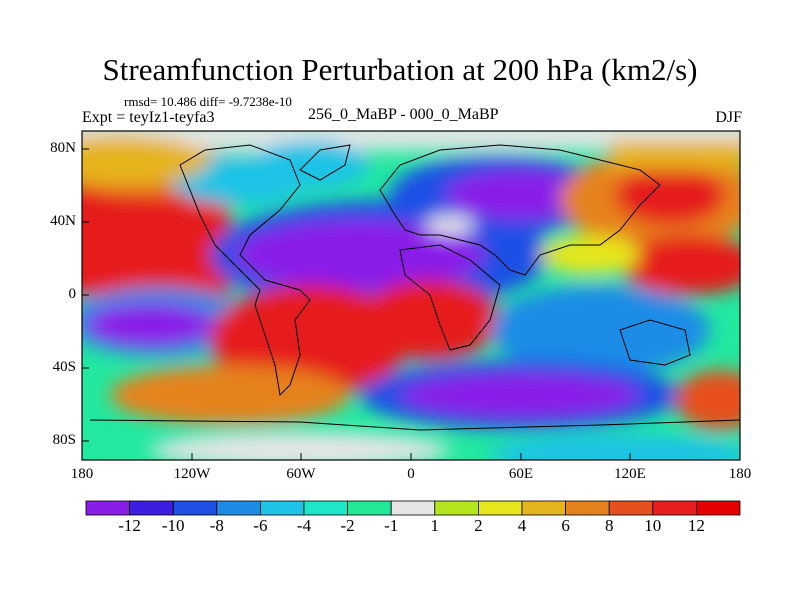 The image size is (800, 600). Describe the element at coordinates (478, 525) in the screenshot. I see `colorbar-label: 2` at that location.